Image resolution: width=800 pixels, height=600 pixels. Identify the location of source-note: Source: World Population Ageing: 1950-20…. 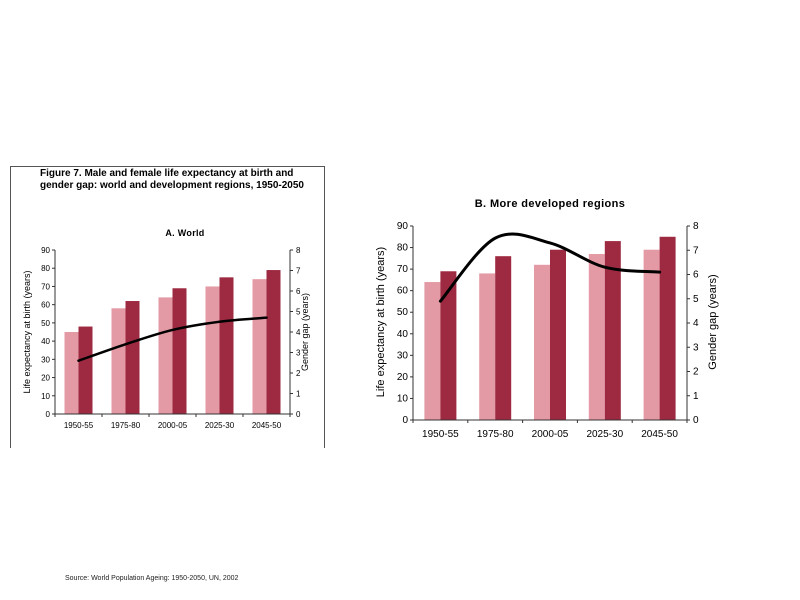
(152, 578).